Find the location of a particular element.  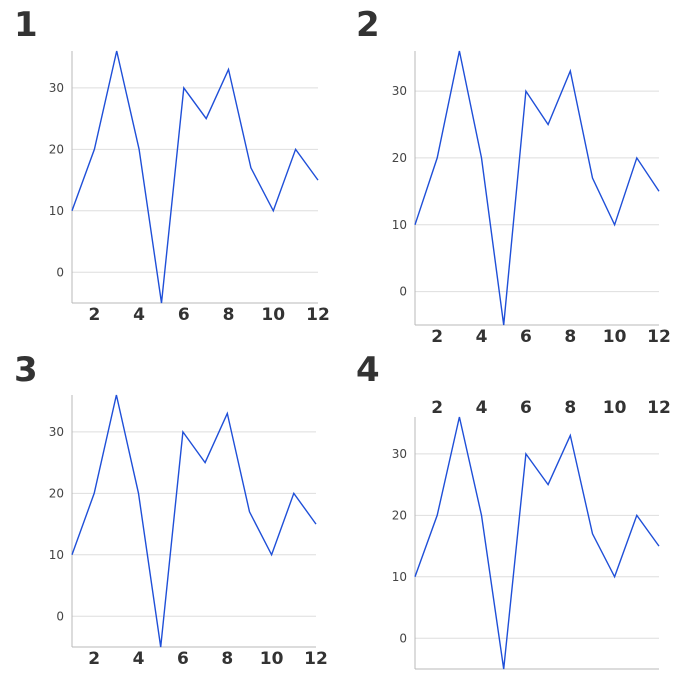

panel-number: 3 is located at coordinates (26, 370).